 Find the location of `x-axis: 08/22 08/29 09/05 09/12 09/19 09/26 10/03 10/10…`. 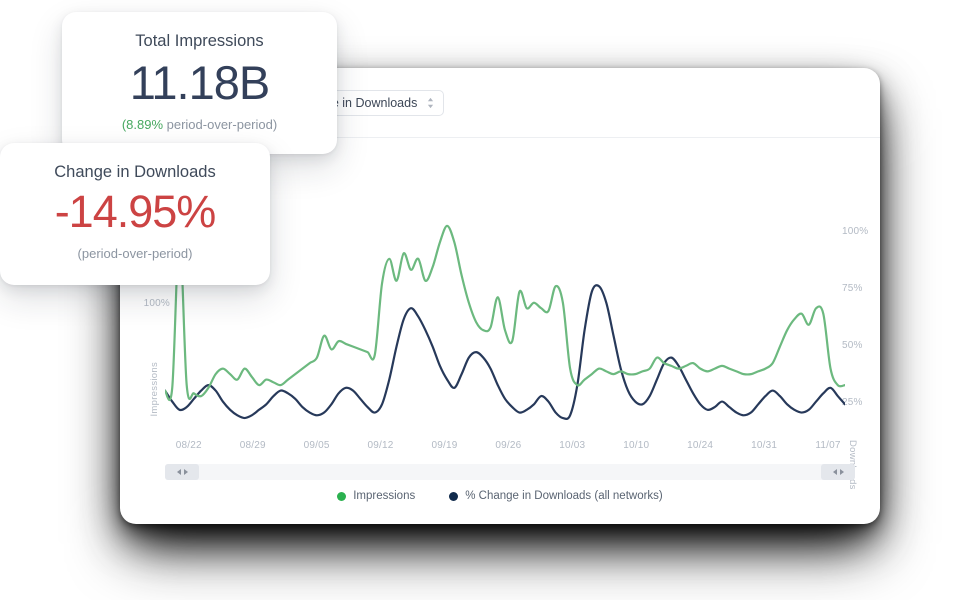

x-axis: 08/22 08/29 09/05 09/12 09/19 09/26 10/03 10/10… is located at coordinates (505, 449).